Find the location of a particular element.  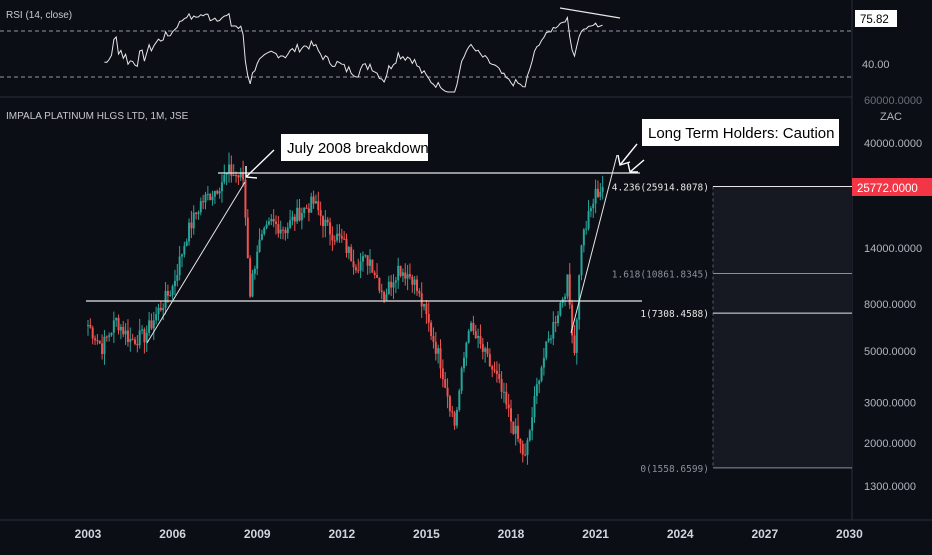

fib-level-label: 1.618(10861.8345) is located at coordinates (660, 274).